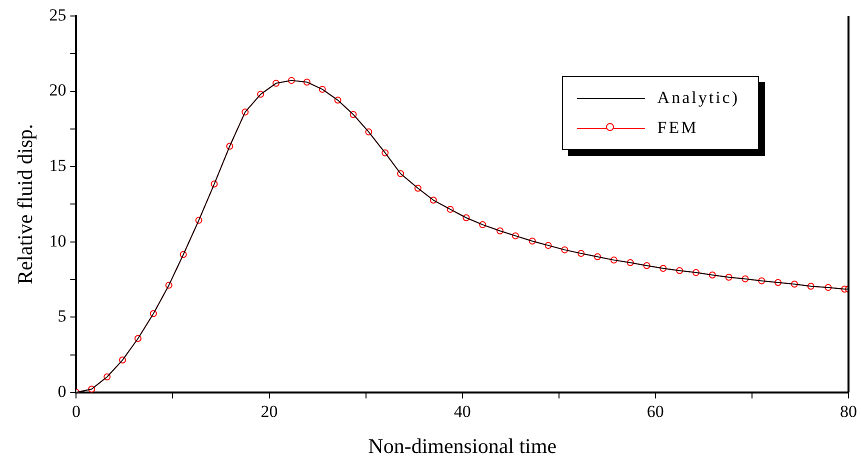 This screenshot has width=861, height=470. Describe the element at coordinates (655, 412) in the screenshot. I see `x-tick-label: 60` at that location.